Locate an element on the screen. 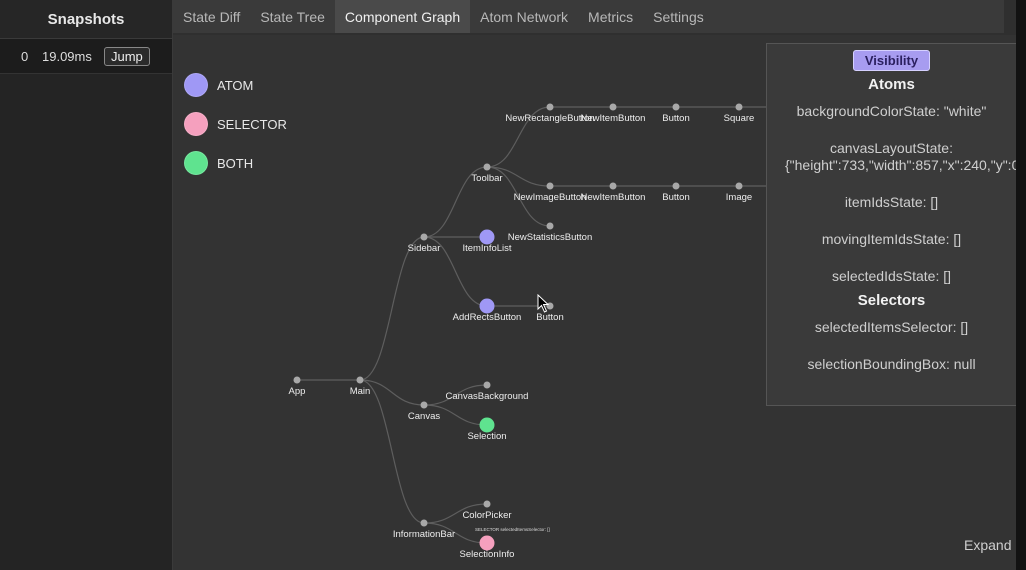  tab-state-diff: State Diff is located at coordinates (212, 17).